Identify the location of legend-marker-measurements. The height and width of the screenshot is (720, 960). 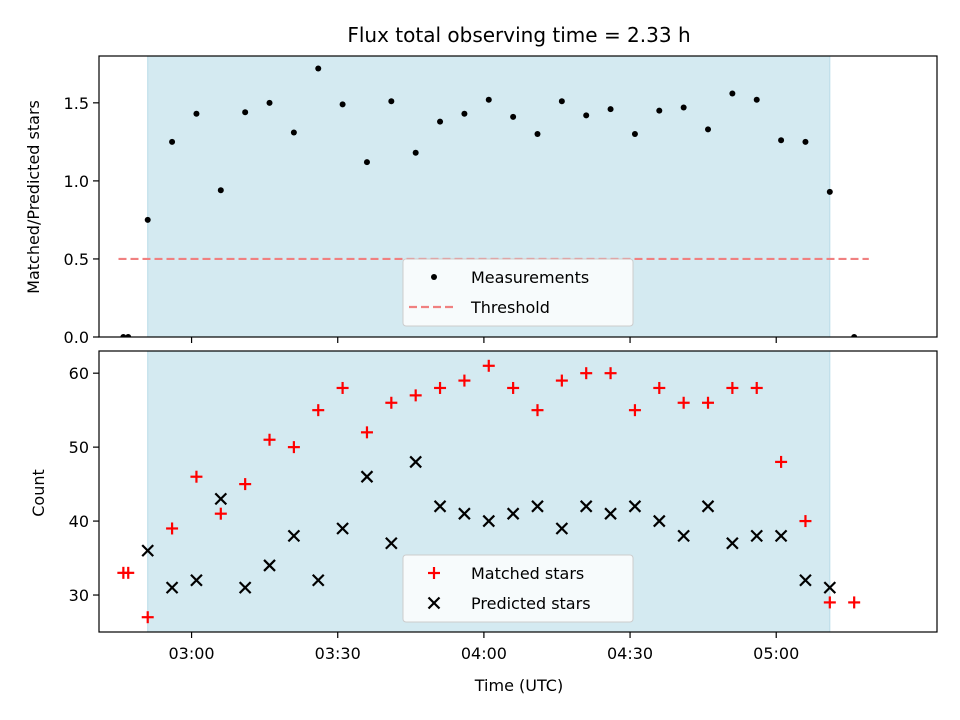
(434, 277).